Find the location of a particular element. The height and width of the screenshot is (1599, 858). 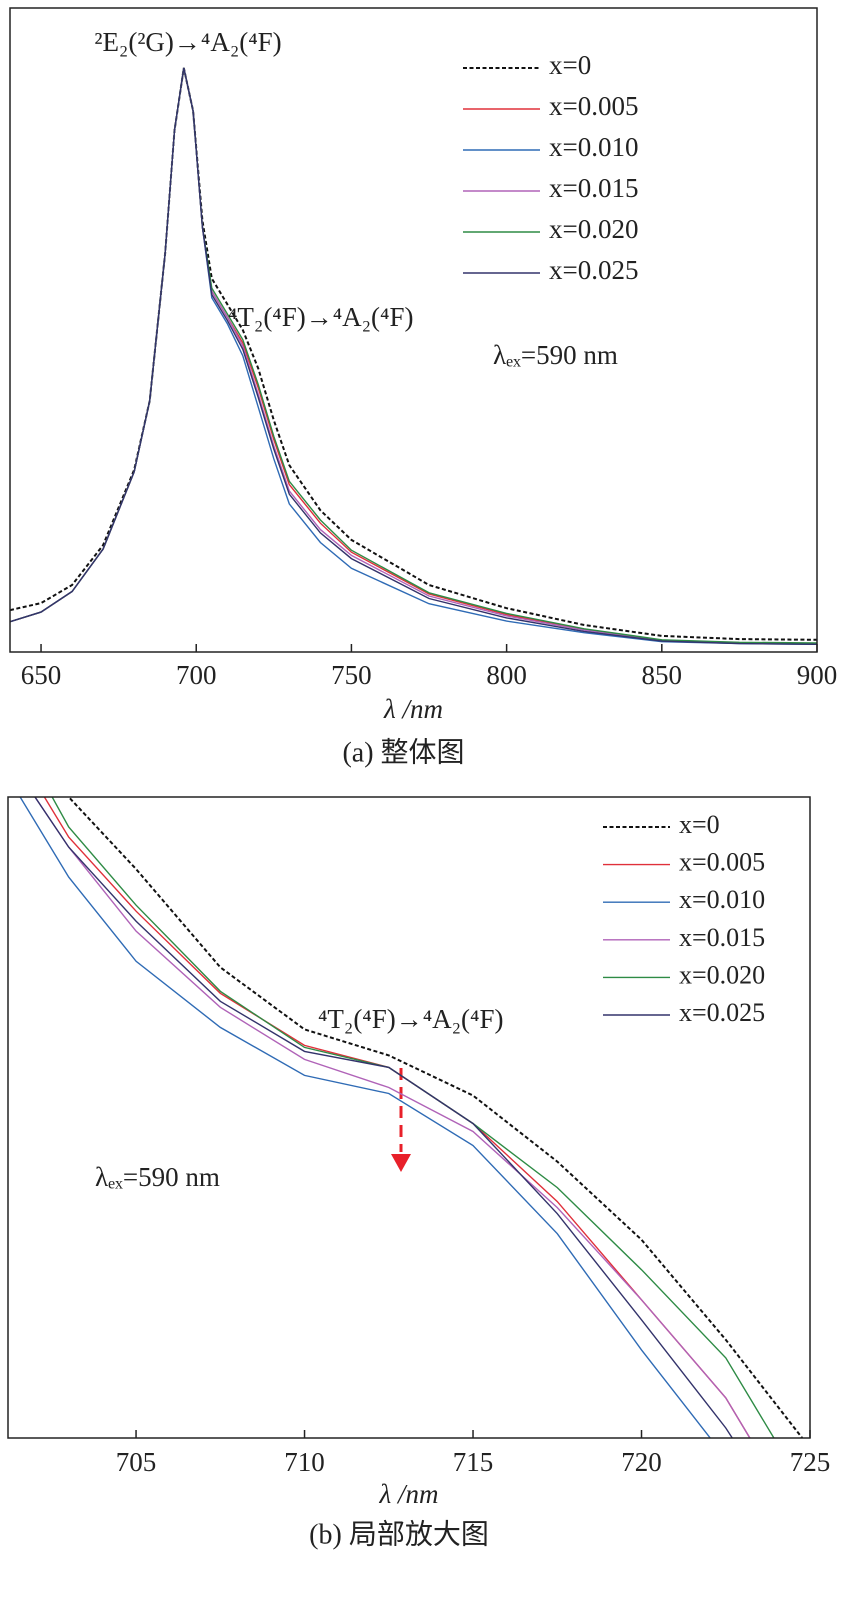

x-tick-label: 800 is located at coordinates (506, 675).